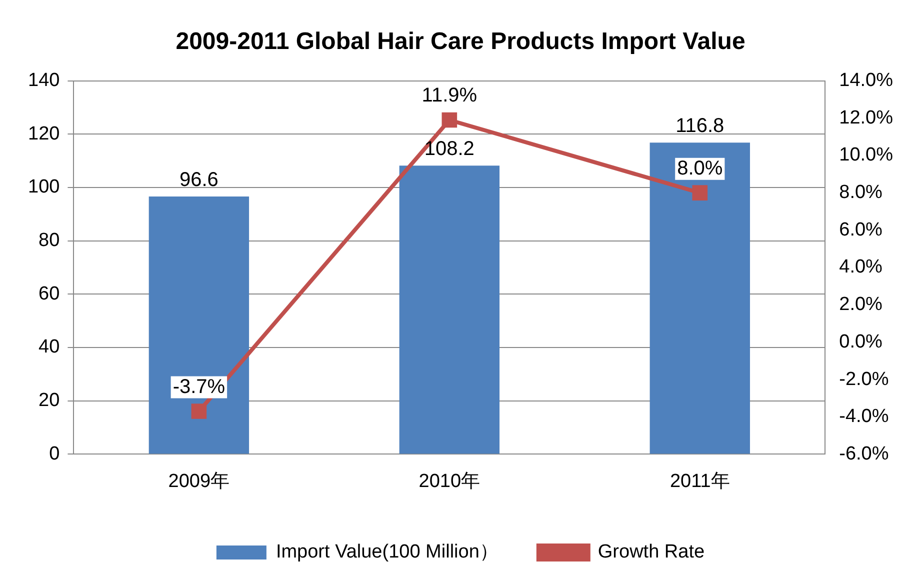 Image resolution: width=921 pixels, height=582 pixels. Describe the element at coordinates (861, 305) in the screenshot. I see `y2-tick-label: 2.0%` at that location.